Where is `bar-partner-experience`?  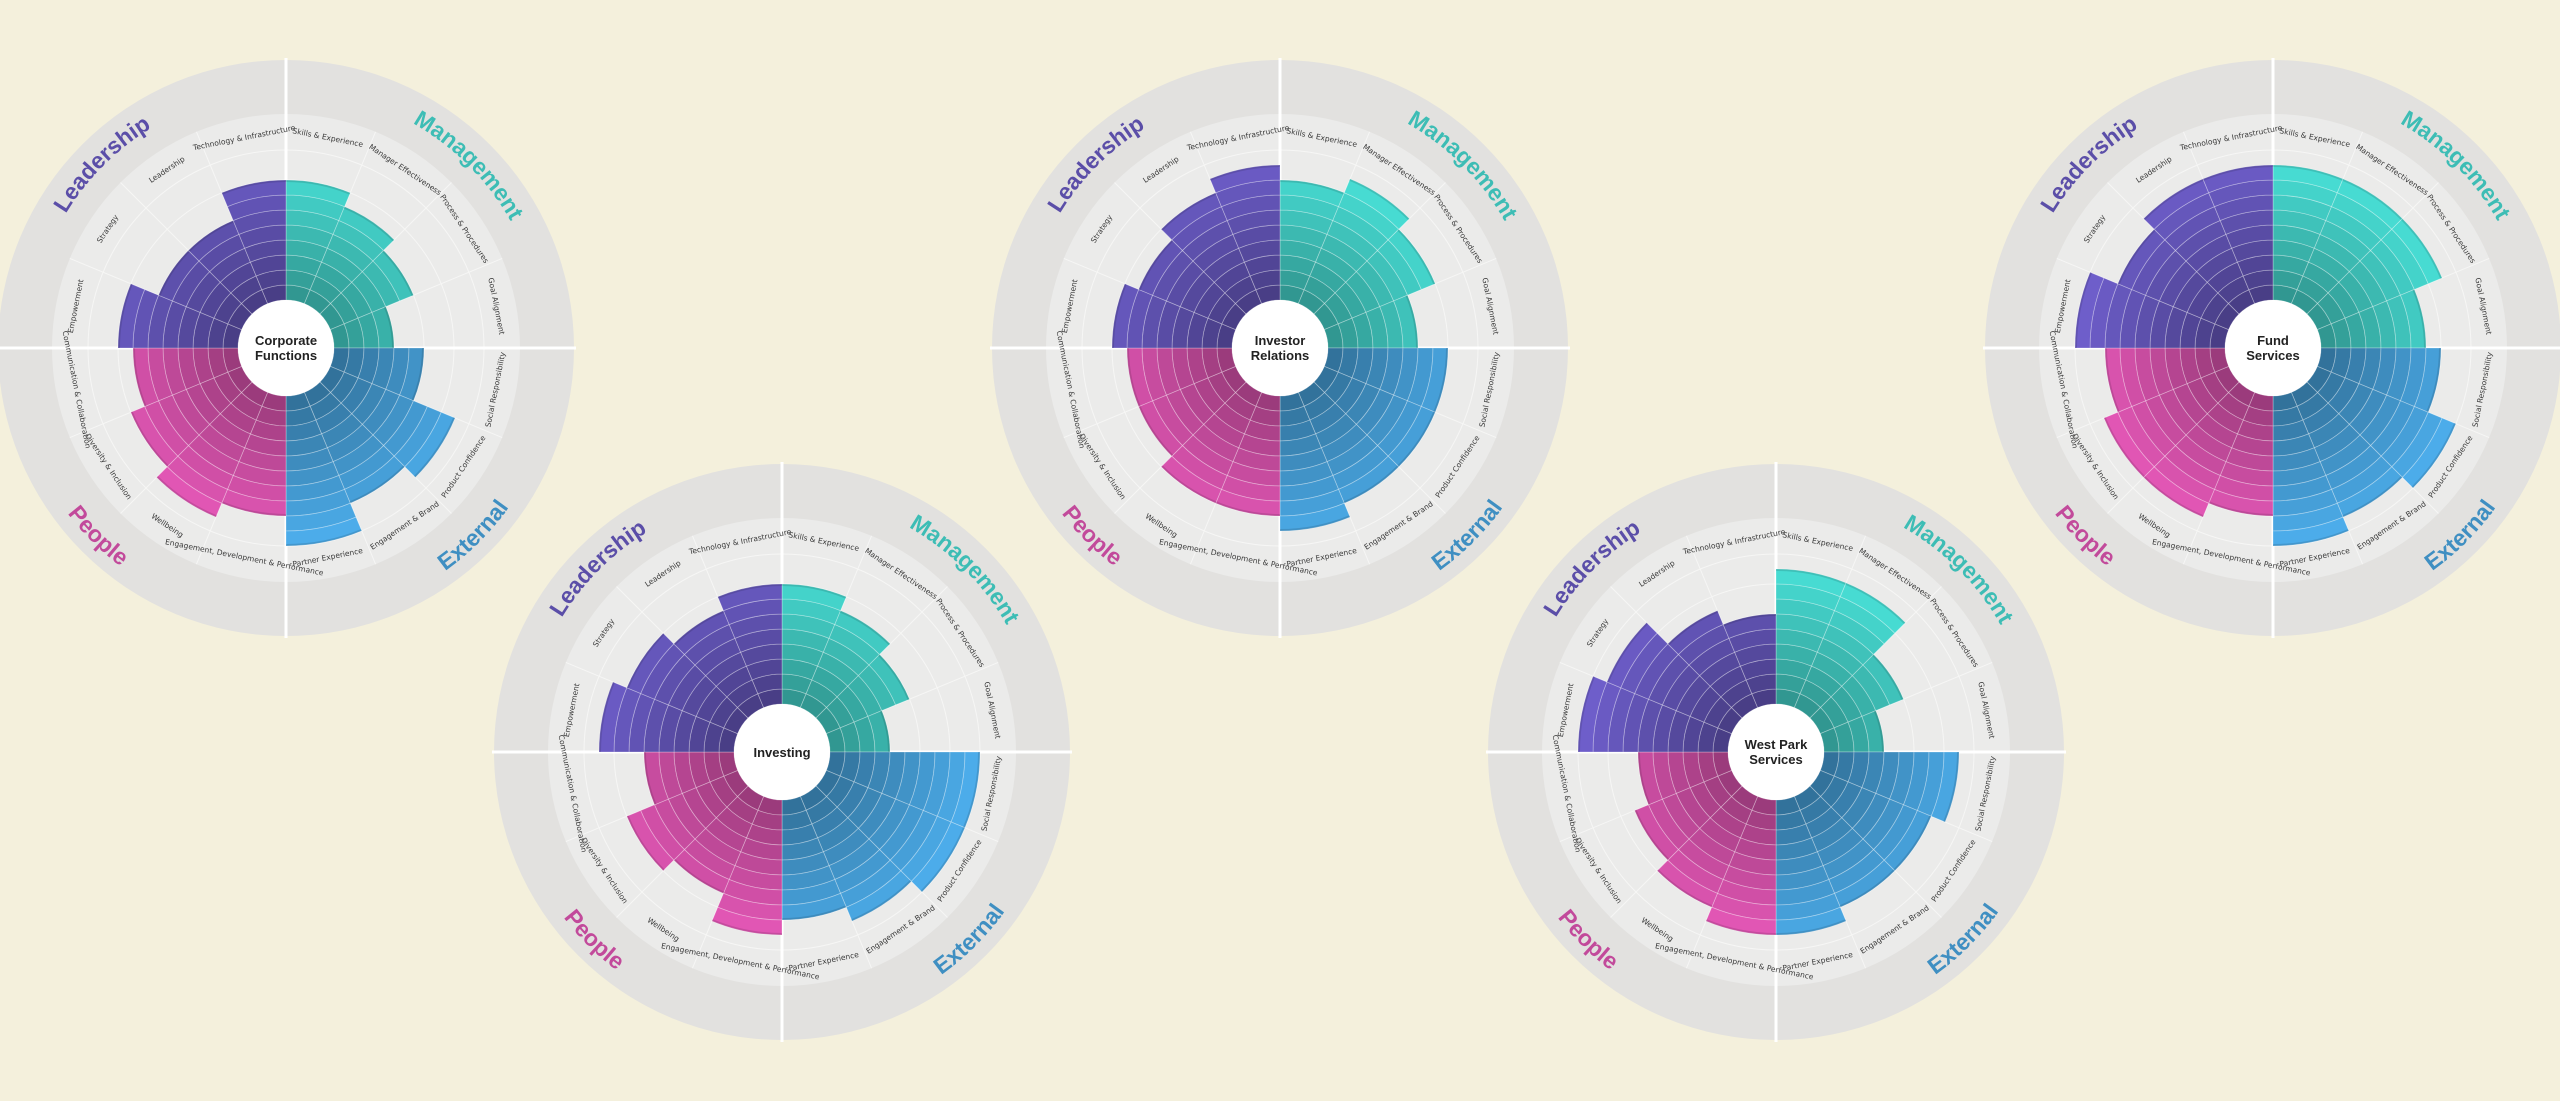 bar-partner-experience is located at coordinates (1811, 865).